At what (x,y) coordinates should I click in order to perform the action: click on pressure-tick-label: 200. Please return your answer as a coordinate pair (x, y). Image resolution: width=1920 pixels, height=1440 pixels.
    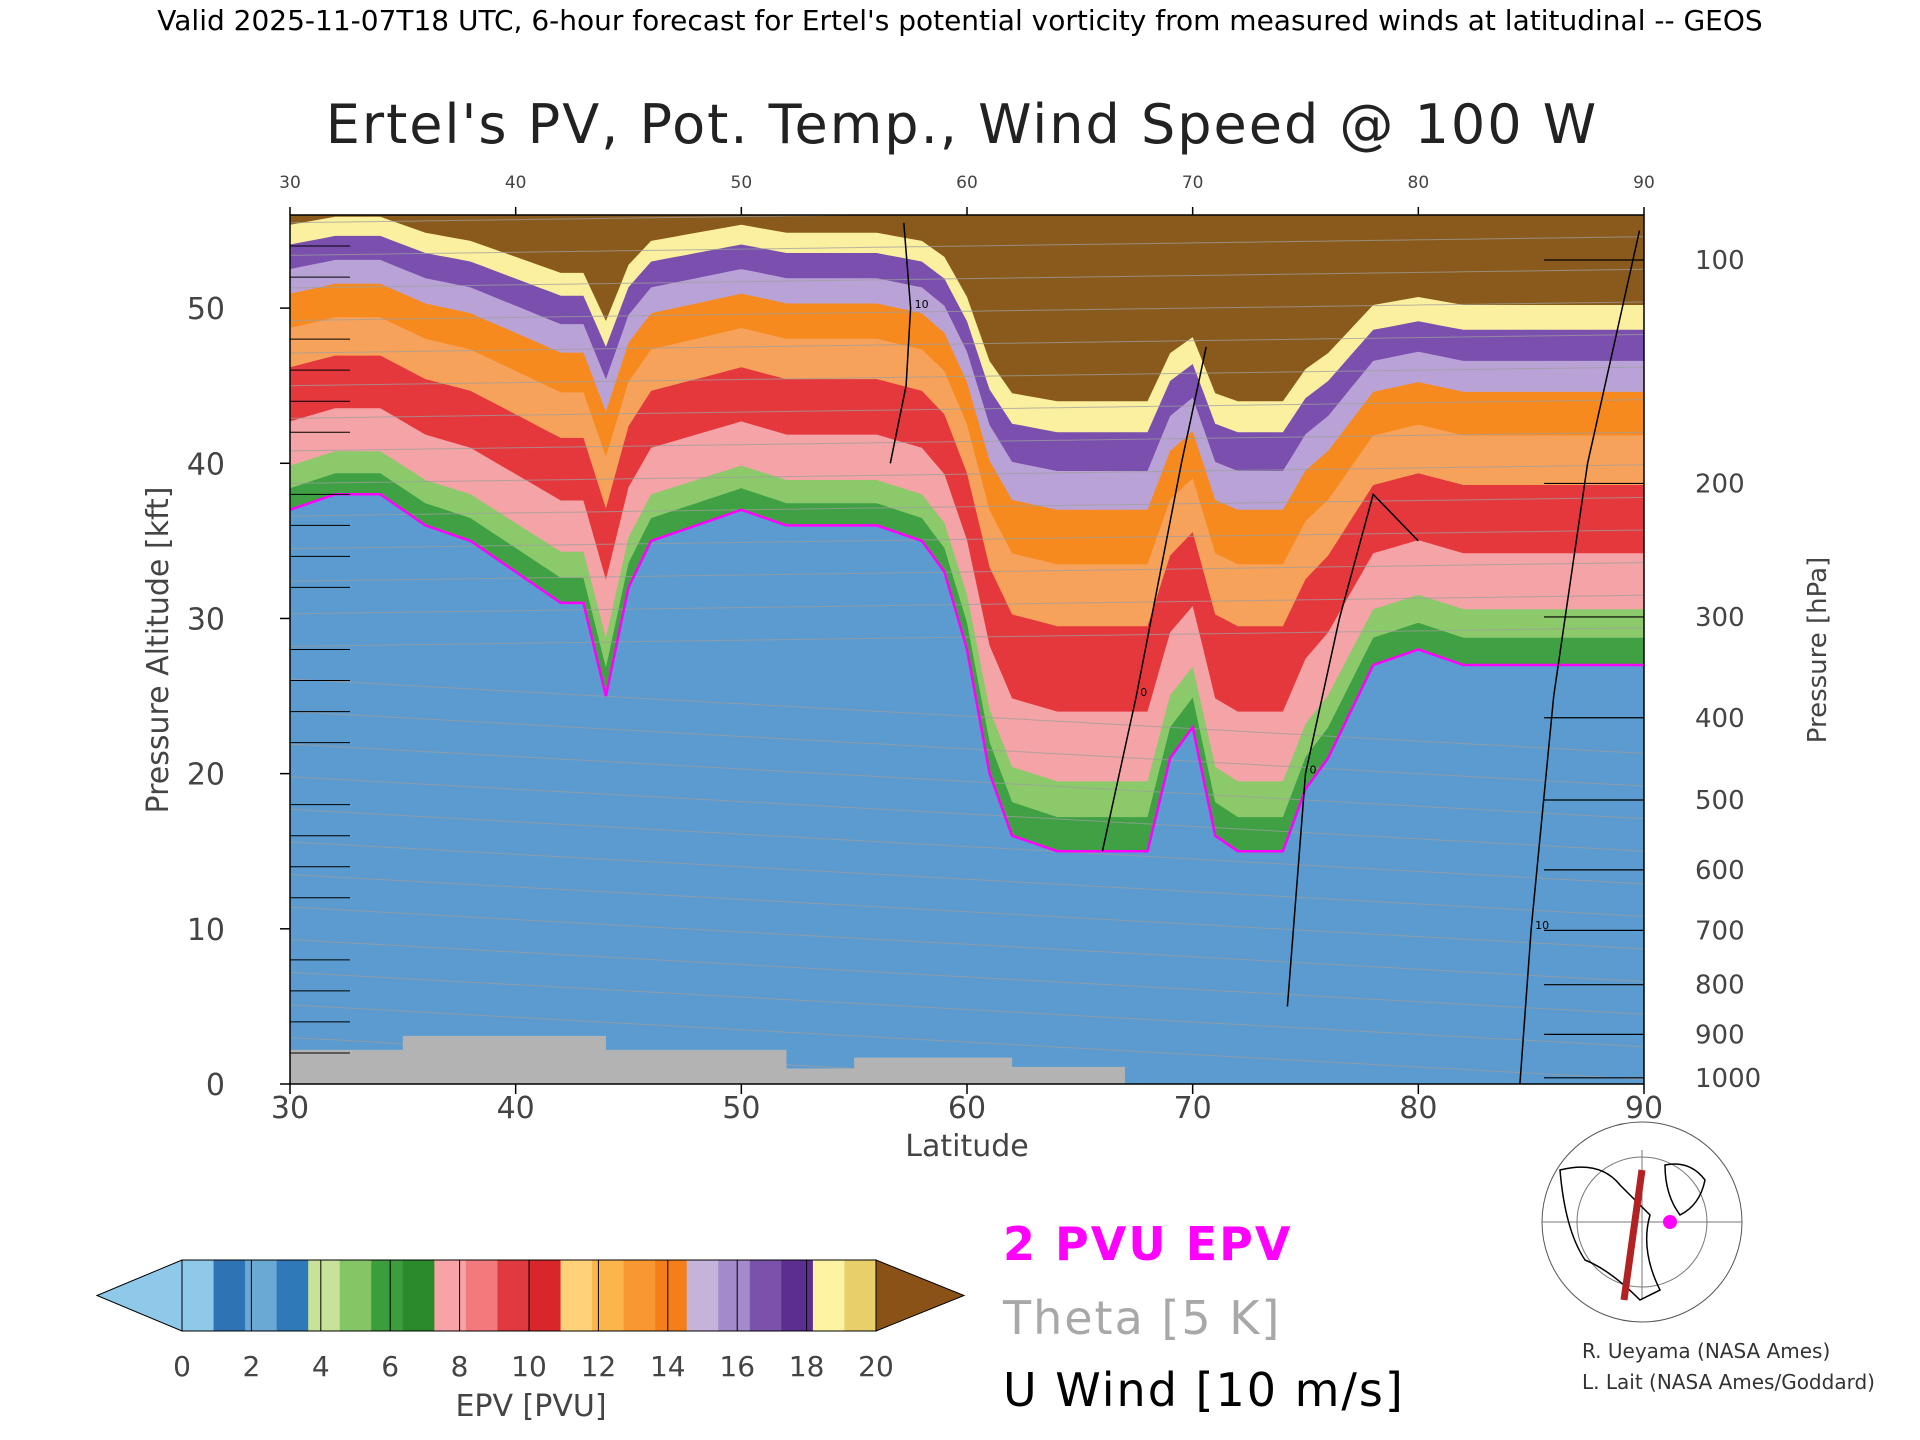
    Looking at the image, I should click on (1720, 484).